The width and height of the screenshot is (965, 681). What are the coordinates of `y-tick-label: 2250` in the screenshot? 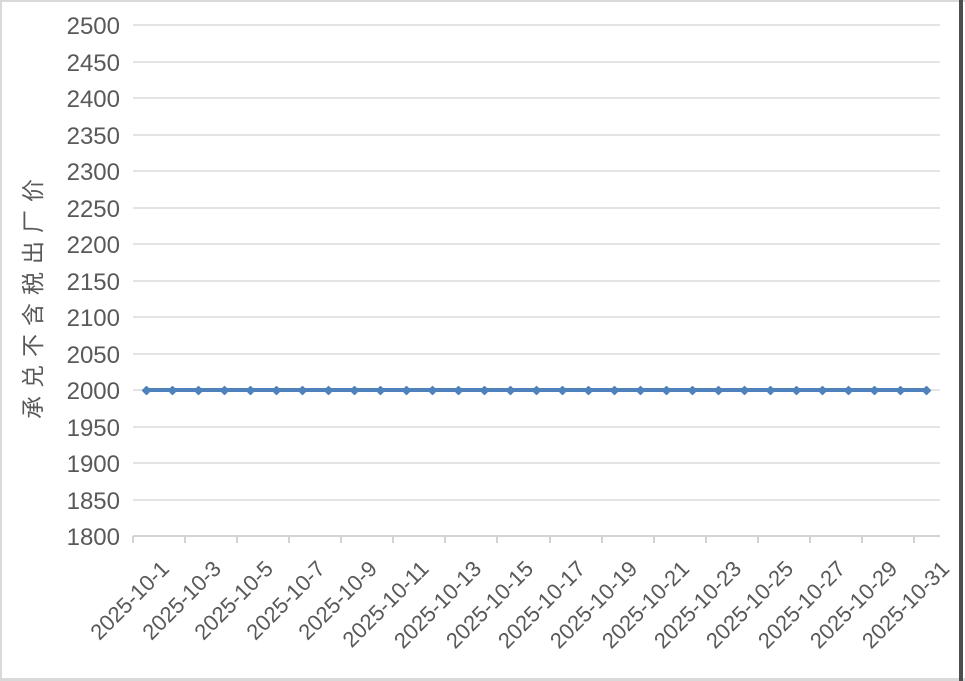 It's located at (93, 209).